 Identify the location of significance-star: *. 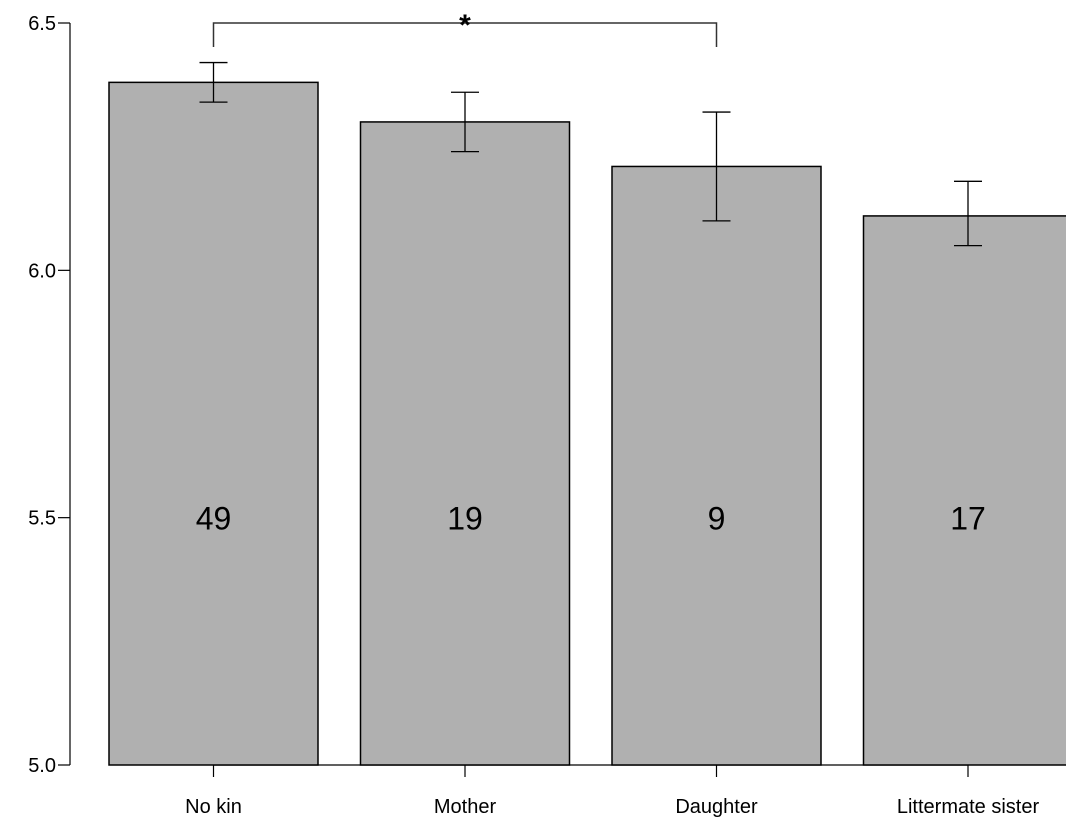
(465, 25).